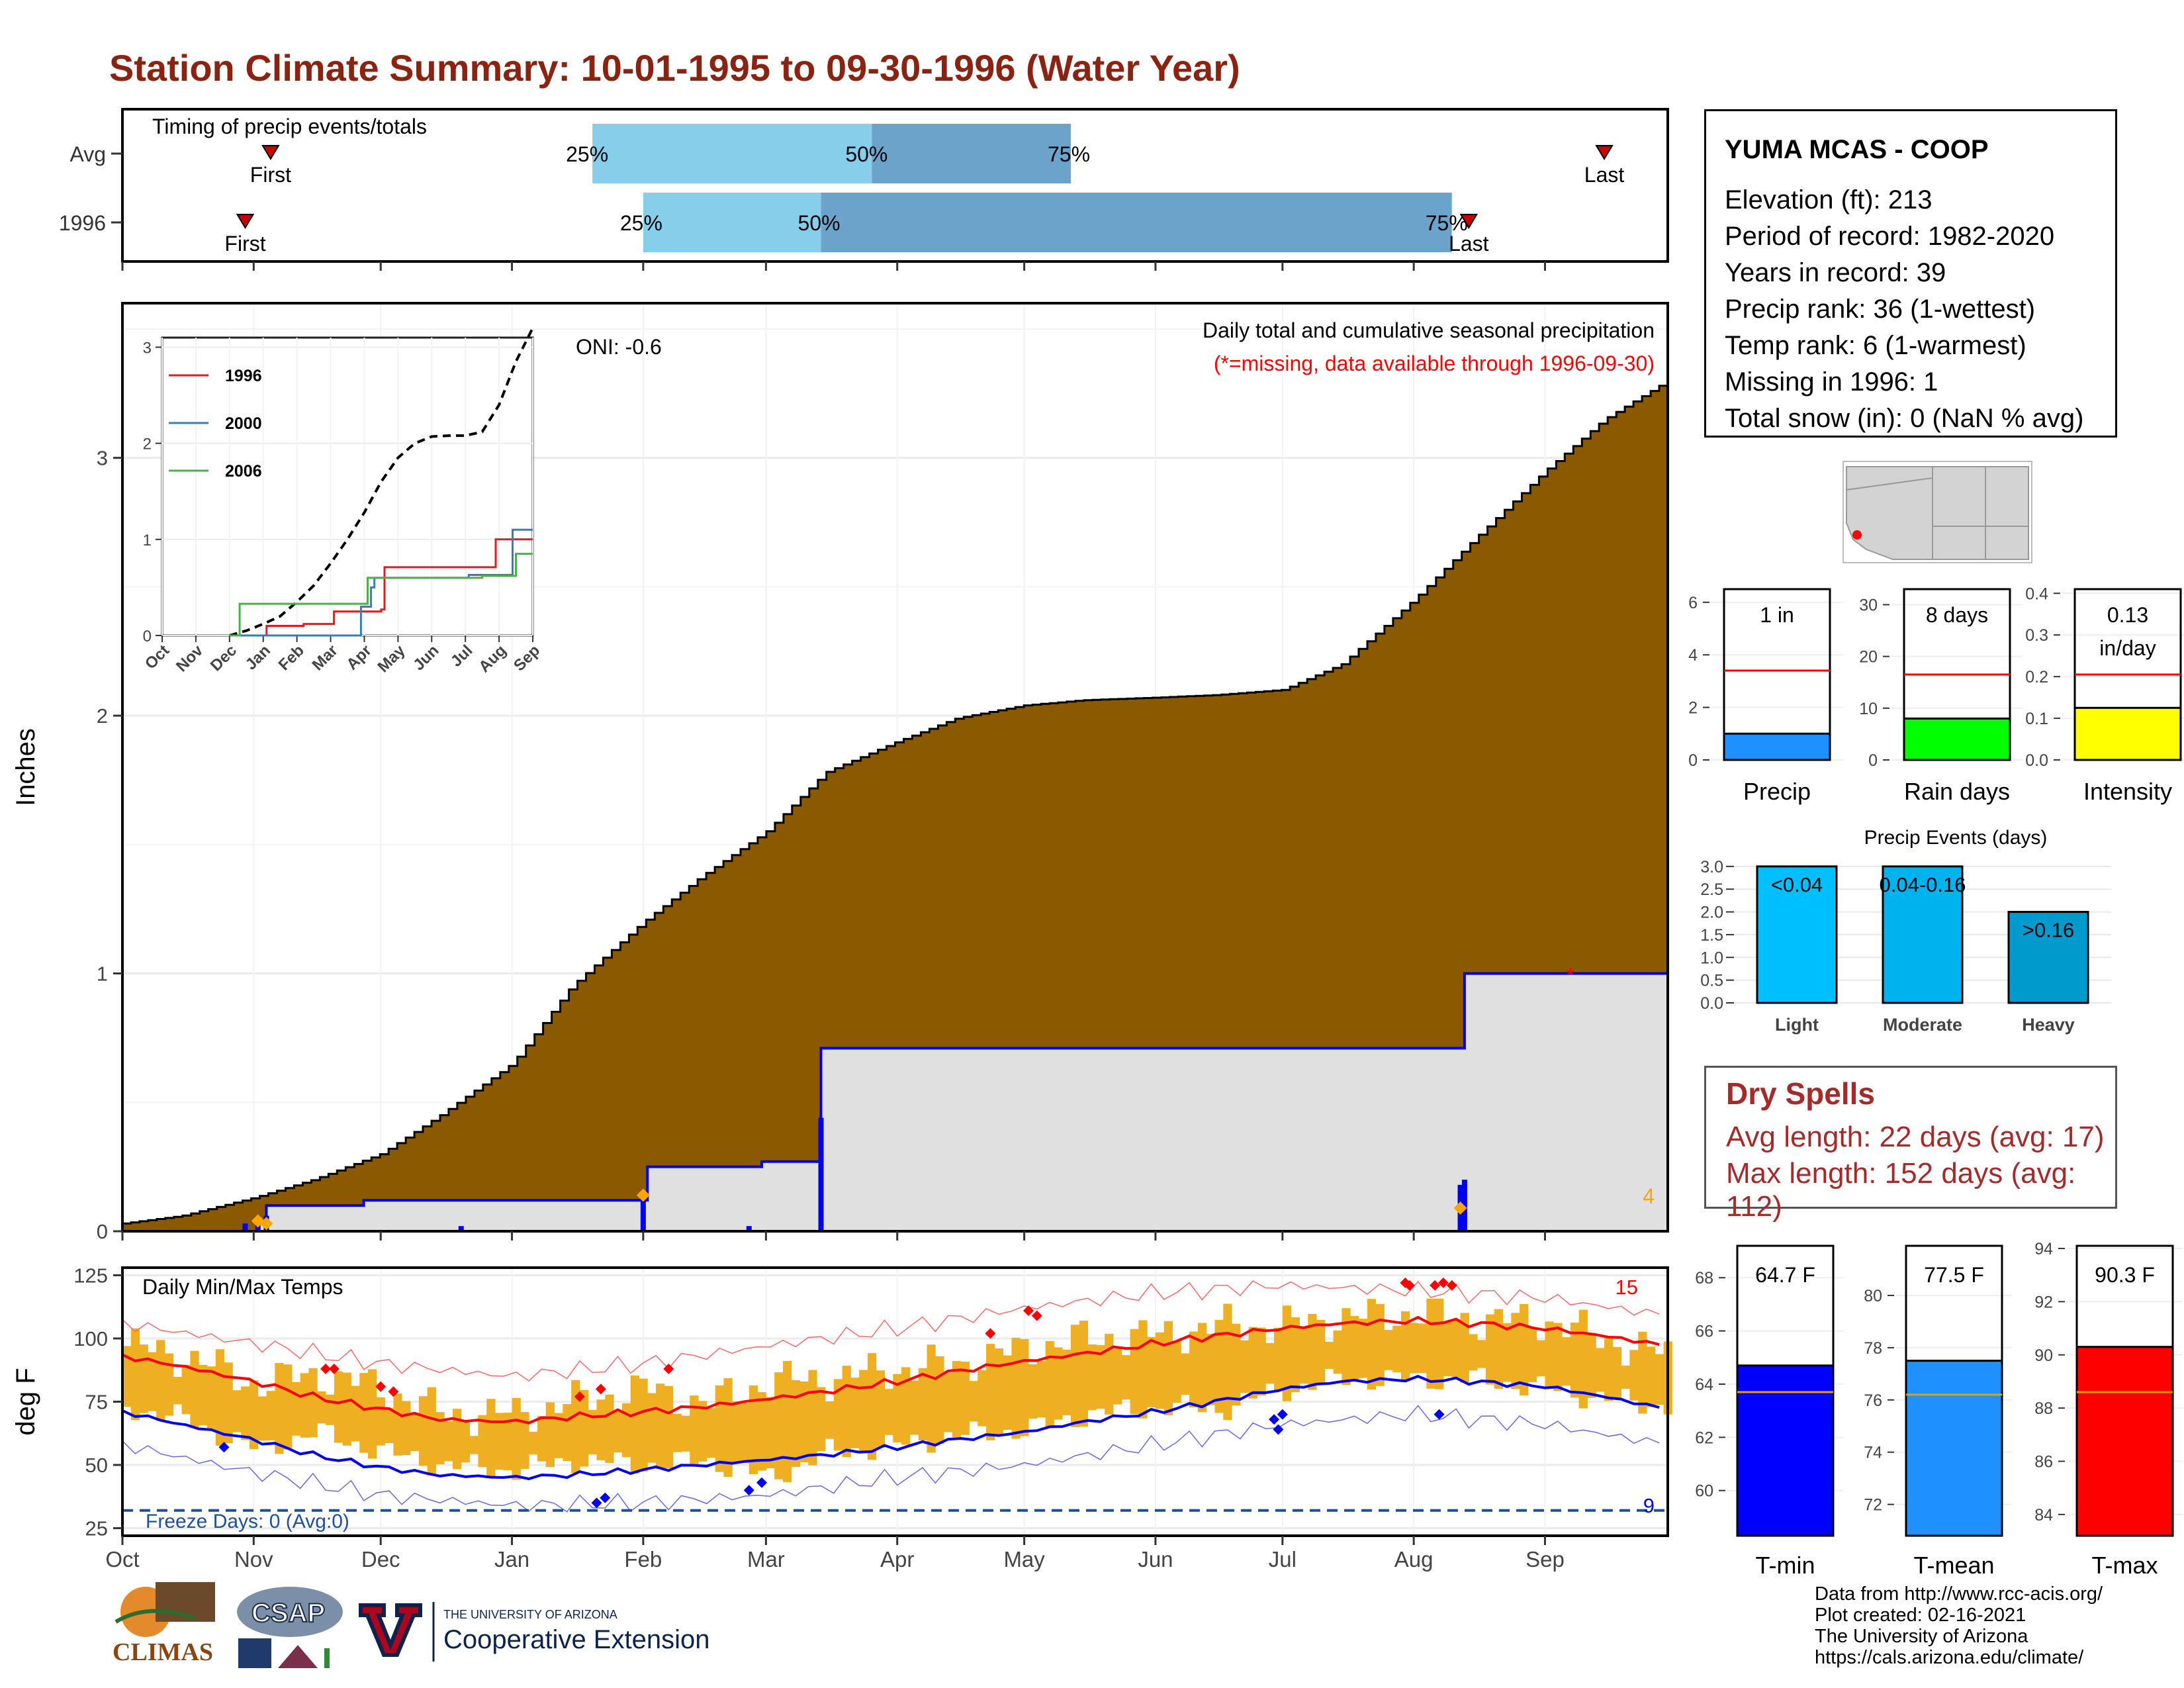  Describe the element at coordinates (87, 154) in the screenshot. I see `timing-row-label: Avg` at that location.